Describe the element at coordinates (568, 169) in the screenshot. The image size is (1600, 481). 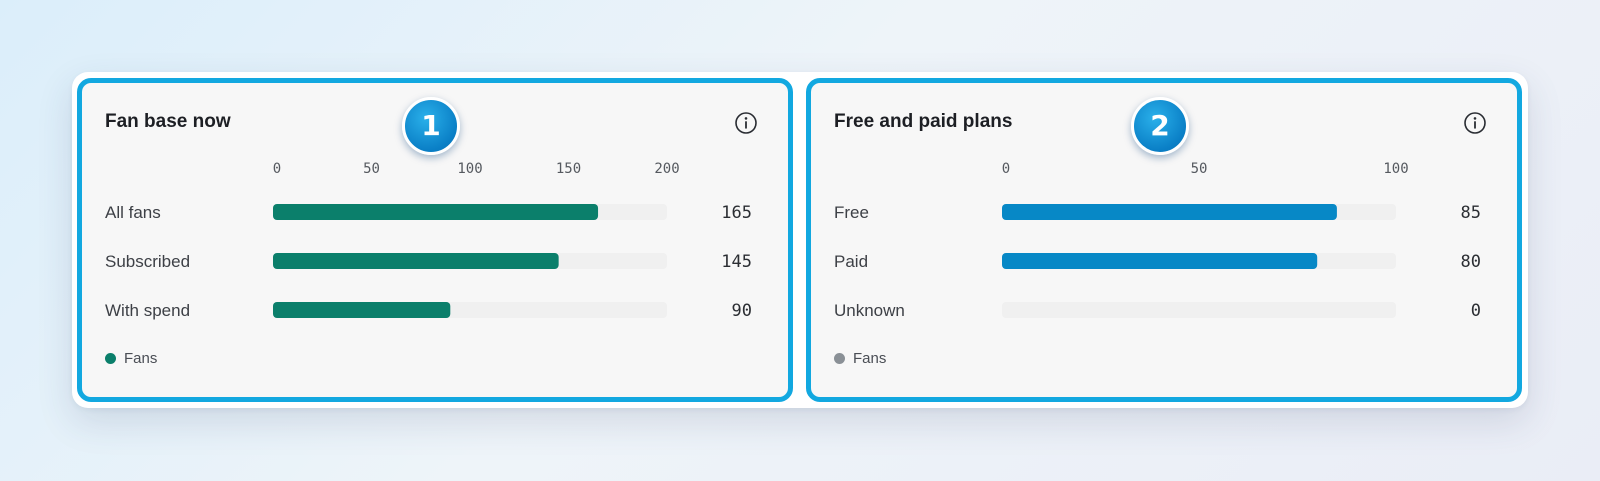
I see `axis-tick-label: 150` at that location.